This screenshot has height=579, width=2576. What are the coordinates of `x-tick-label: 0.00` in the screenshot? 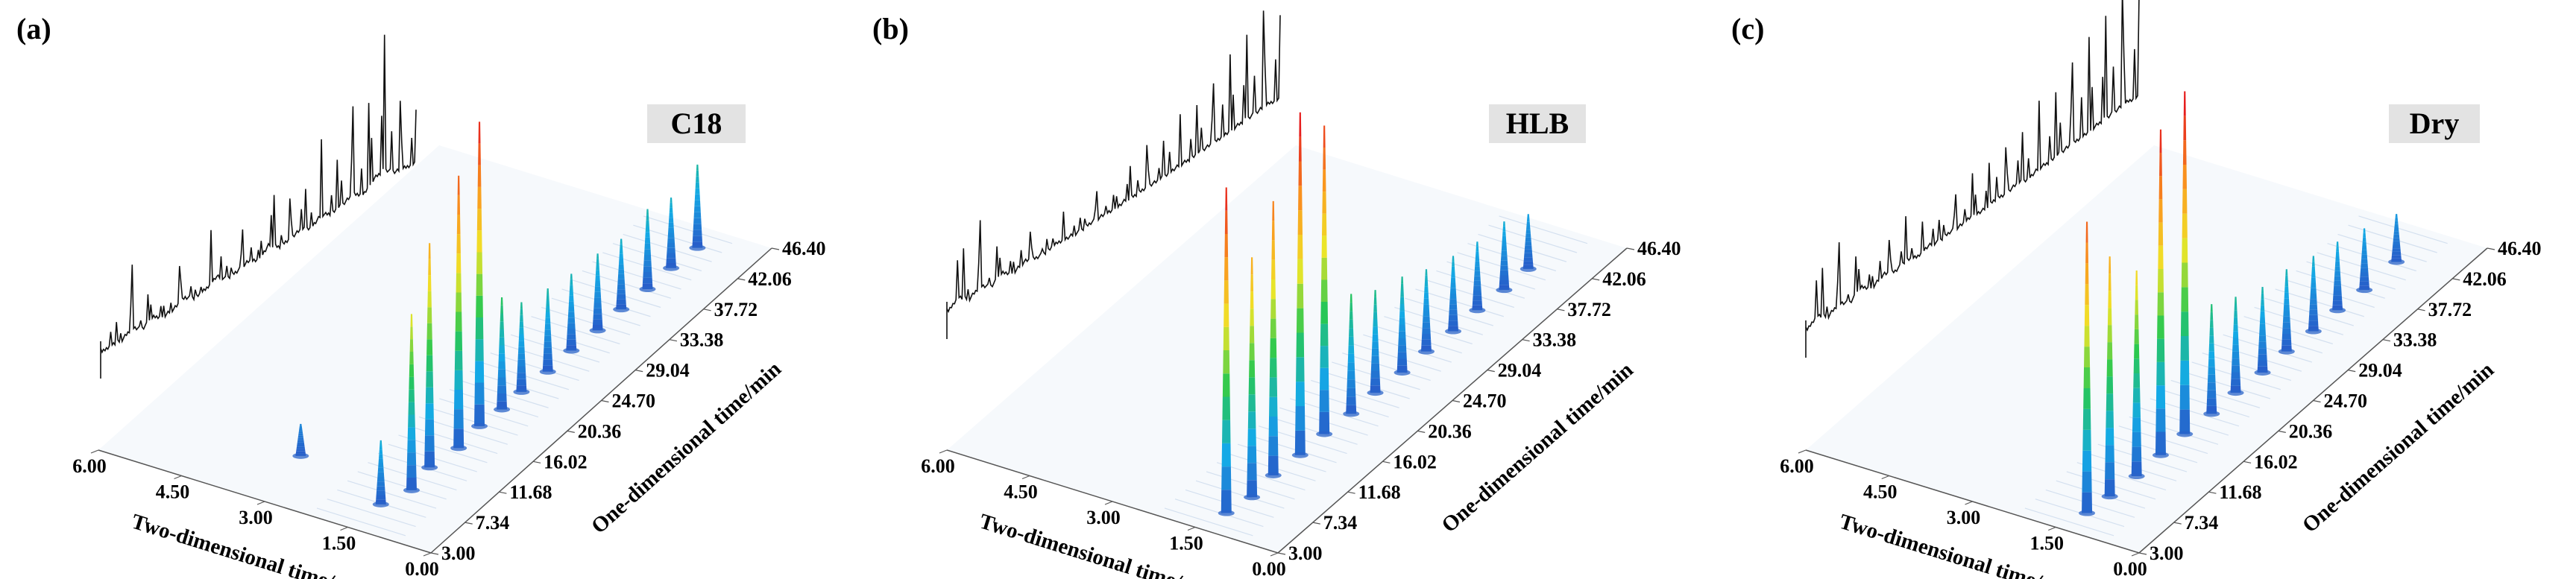 It's located at (422, 568).